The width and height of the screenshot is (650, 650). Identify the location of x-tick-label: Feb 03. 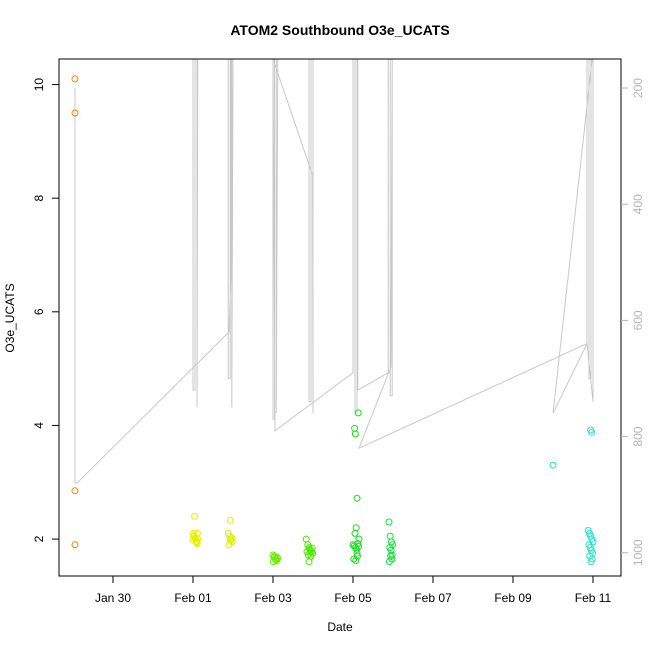
(273, 598).